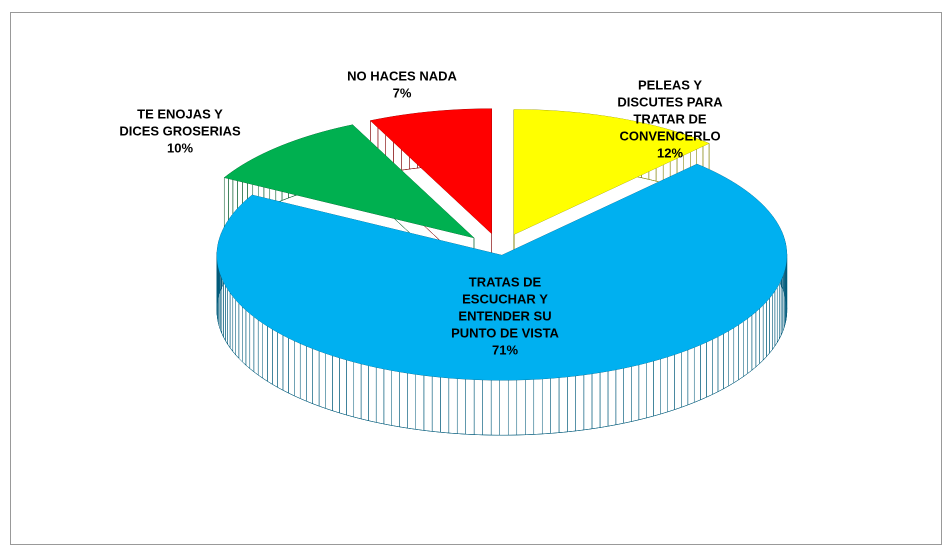 This screenshot has width=951, height=556. What do you see at coordinates (669, 135) in the screenshot?
I see `slice-label: CONVENCERLO` at bounding box center [669, 135].